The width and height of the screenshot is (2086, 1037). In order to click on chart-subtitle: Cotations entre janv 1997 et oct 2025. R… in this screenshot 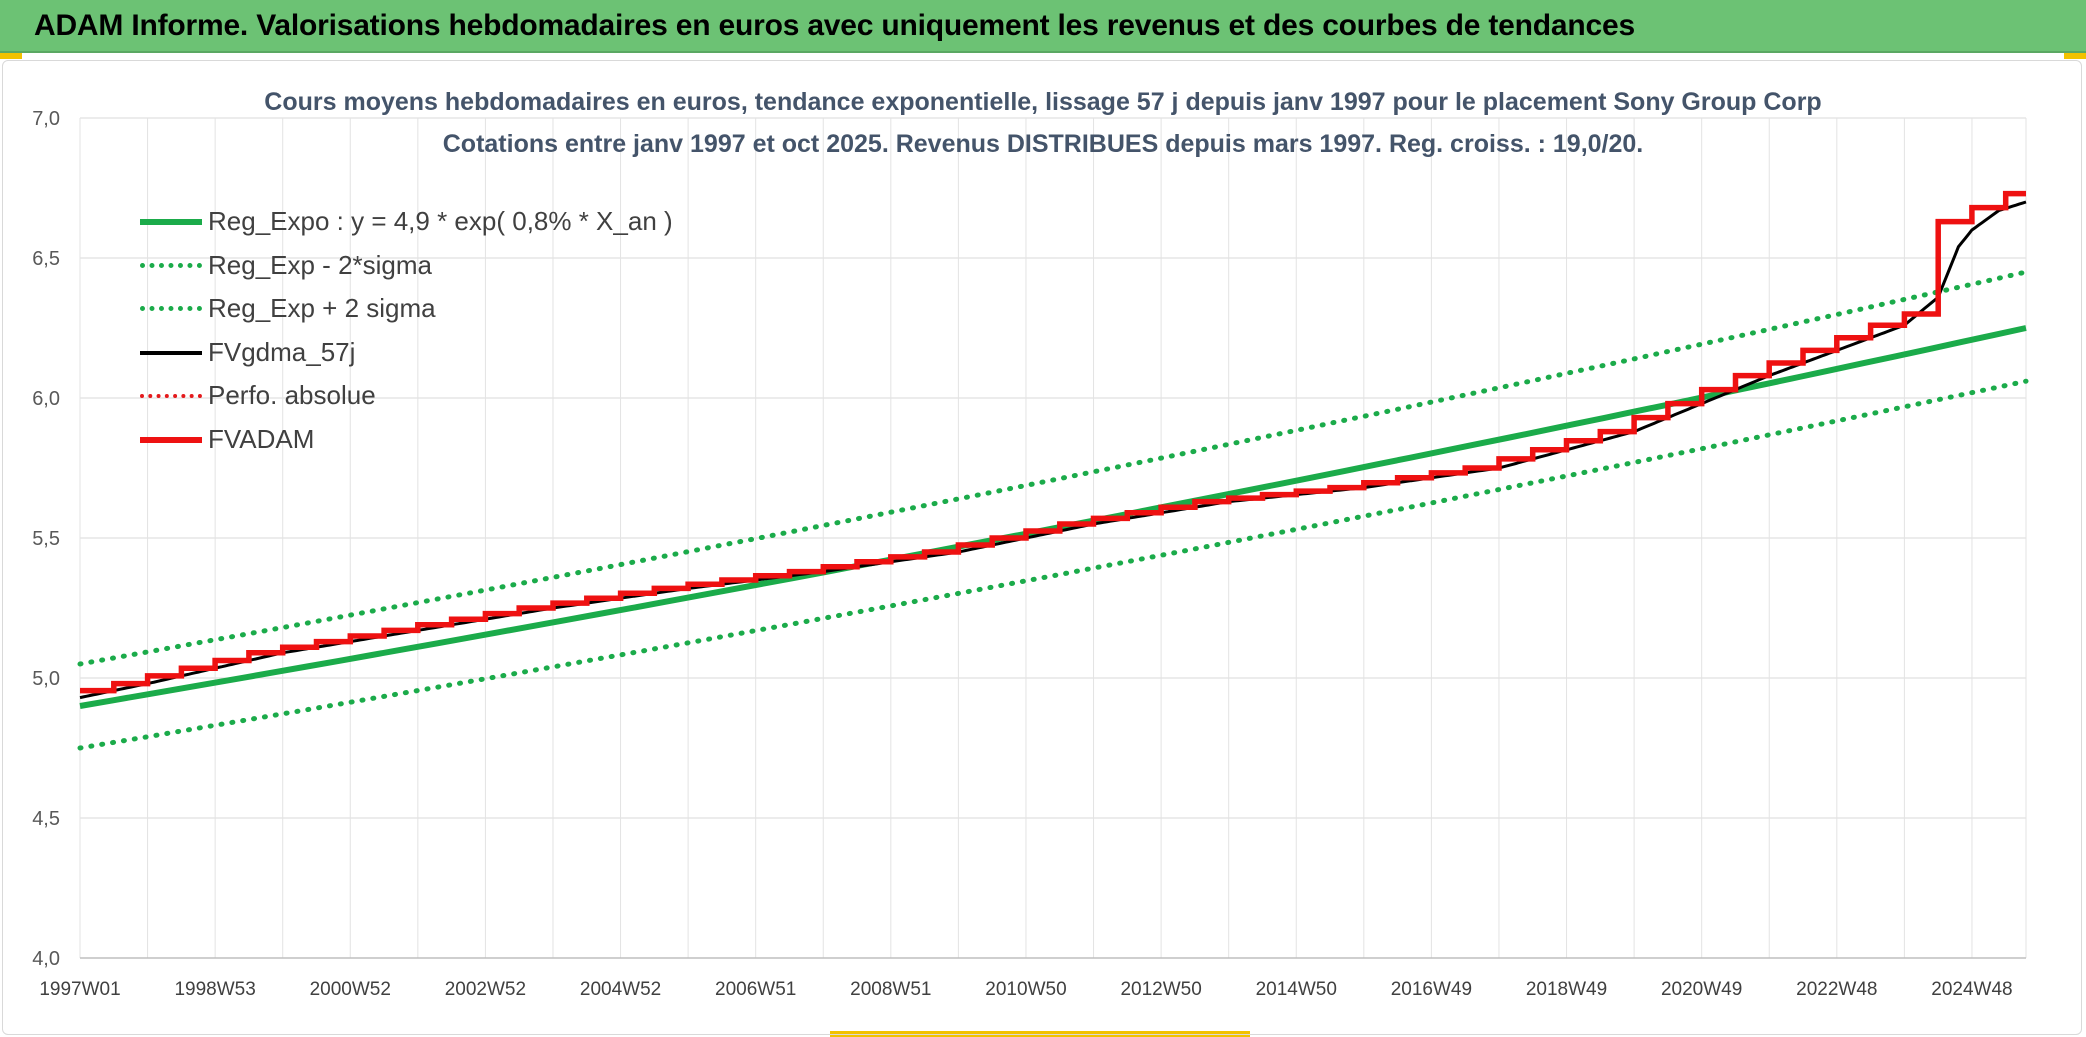, I will do `click(1043, 144)`.